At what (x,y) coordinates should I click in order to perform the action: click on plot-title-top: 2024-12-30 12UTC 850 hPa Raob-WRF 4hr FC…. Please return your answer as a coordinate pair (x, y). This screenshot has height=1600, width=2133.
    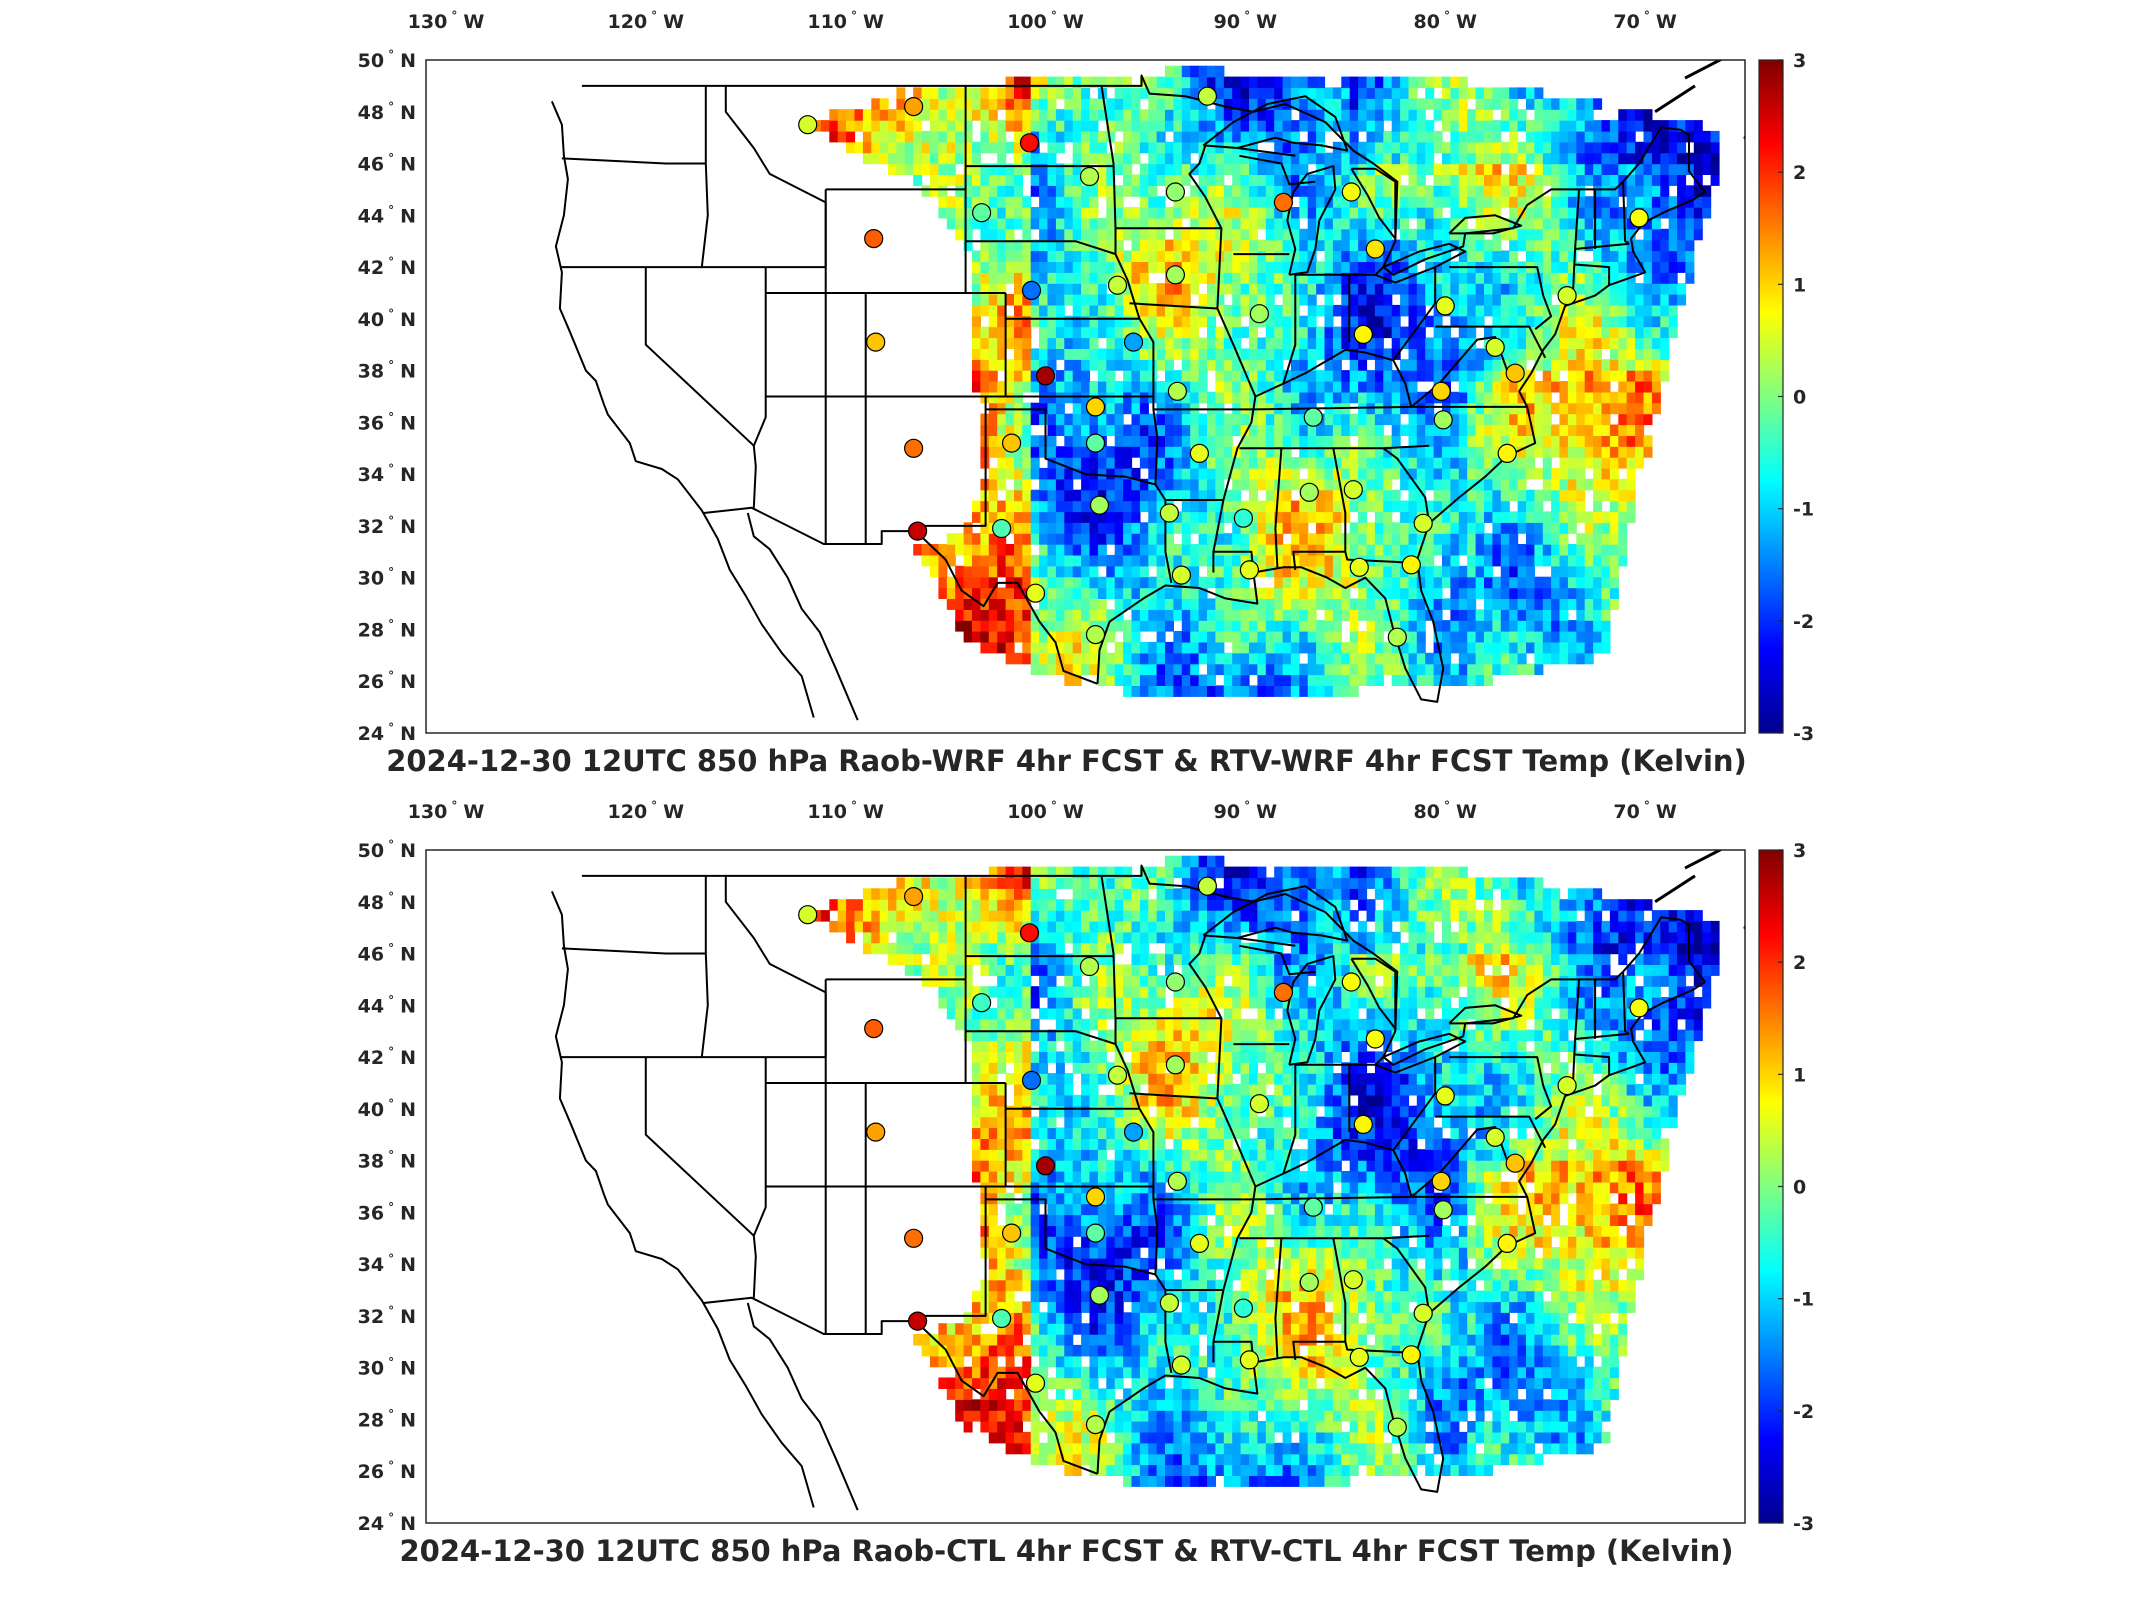
    Looking at the image, I should click on (1066, 761).